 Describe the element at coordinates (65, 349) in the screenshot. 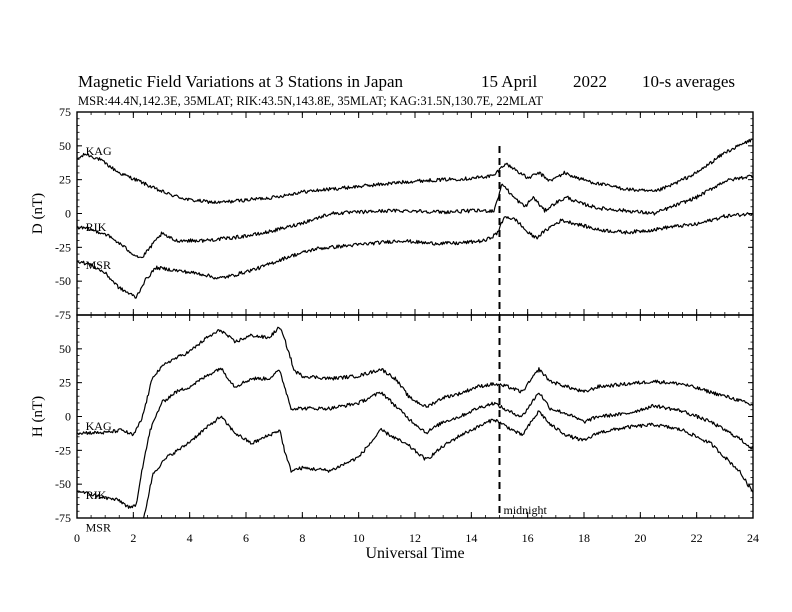

I see `y-tick-label-H: 50` at that location.